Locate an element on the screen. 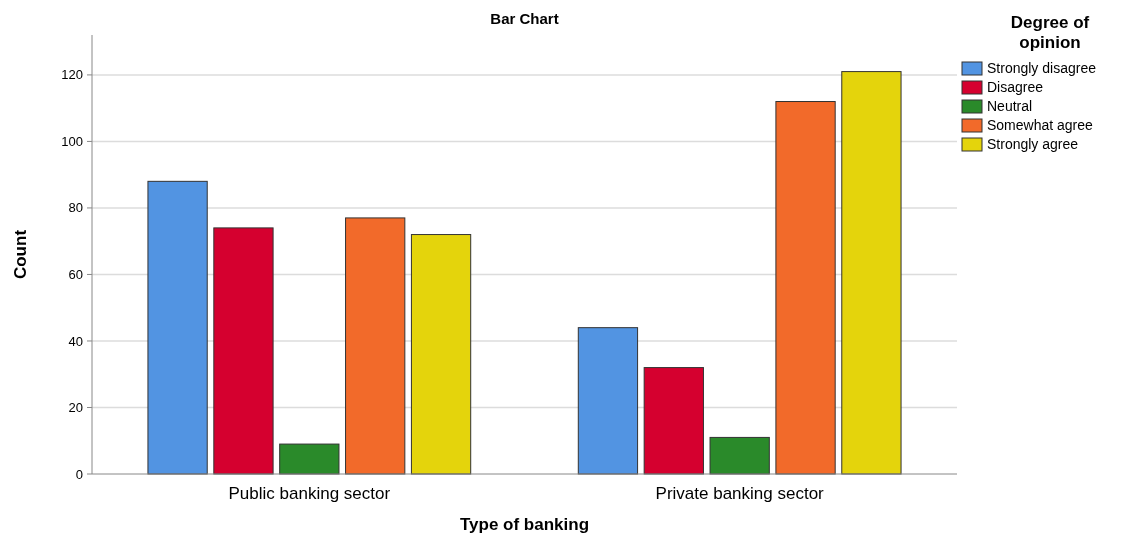  x-tick-label: Public banking sector is located at coordinates (309, 493).